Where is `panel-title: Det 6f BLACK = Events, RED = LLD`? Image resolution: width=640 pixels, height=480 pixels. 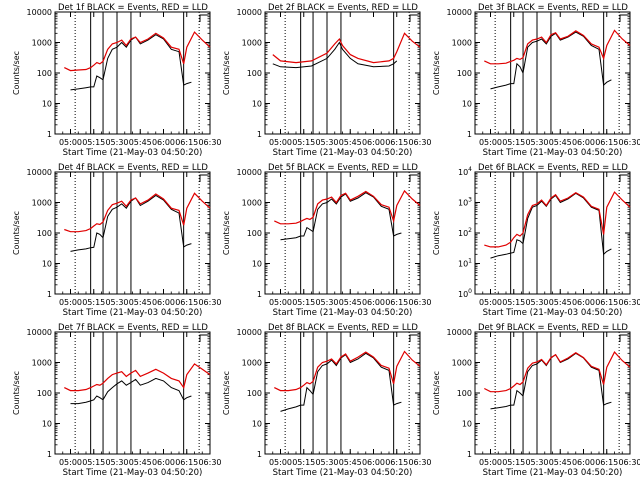 panel-title: Det 6f BLACK = Events, RED = LLD is located at coordinates (553, 168).